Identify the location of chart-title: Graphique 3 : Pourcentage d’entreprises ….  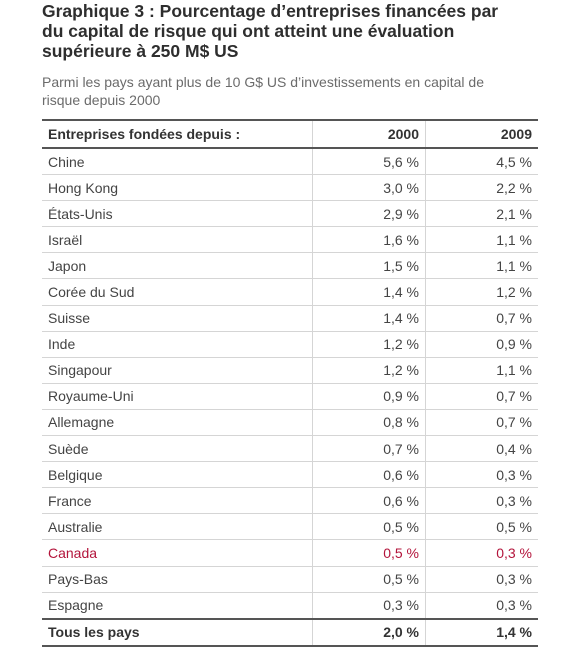
(270, 31).